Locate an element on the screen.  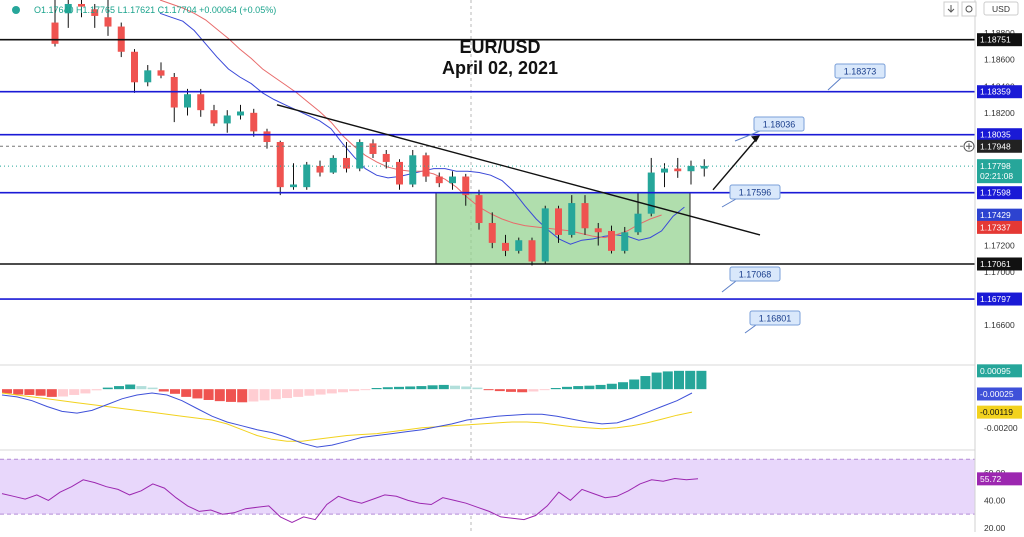
price-callout-pointer is located at coordinates (729, 286).